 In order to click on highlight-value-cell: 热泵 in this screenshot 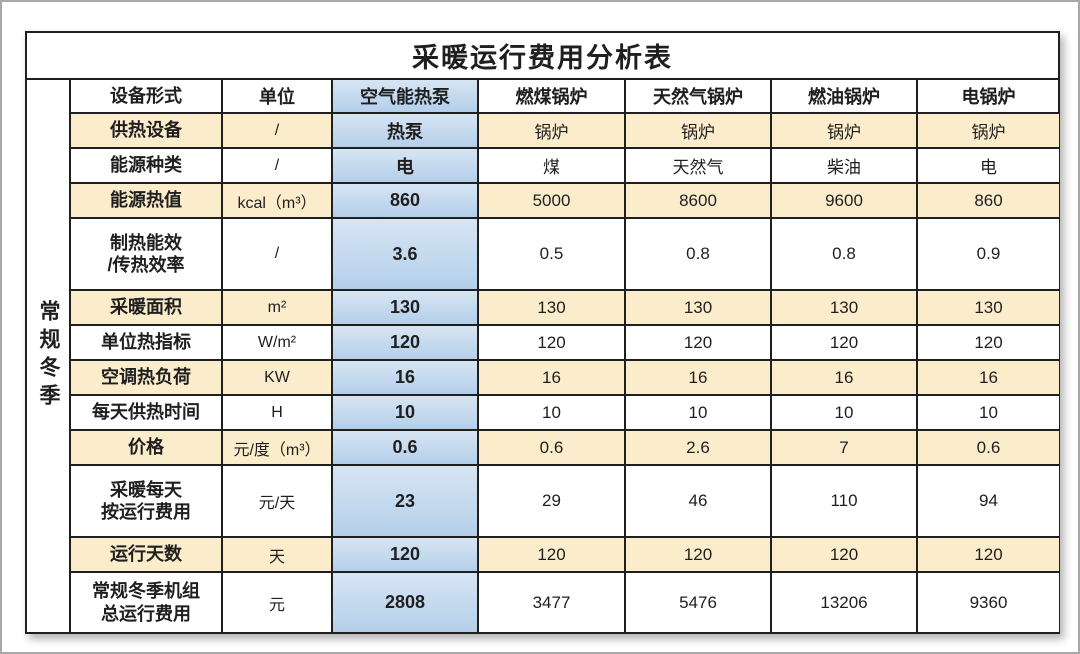, I will do `click(406, 130)`.